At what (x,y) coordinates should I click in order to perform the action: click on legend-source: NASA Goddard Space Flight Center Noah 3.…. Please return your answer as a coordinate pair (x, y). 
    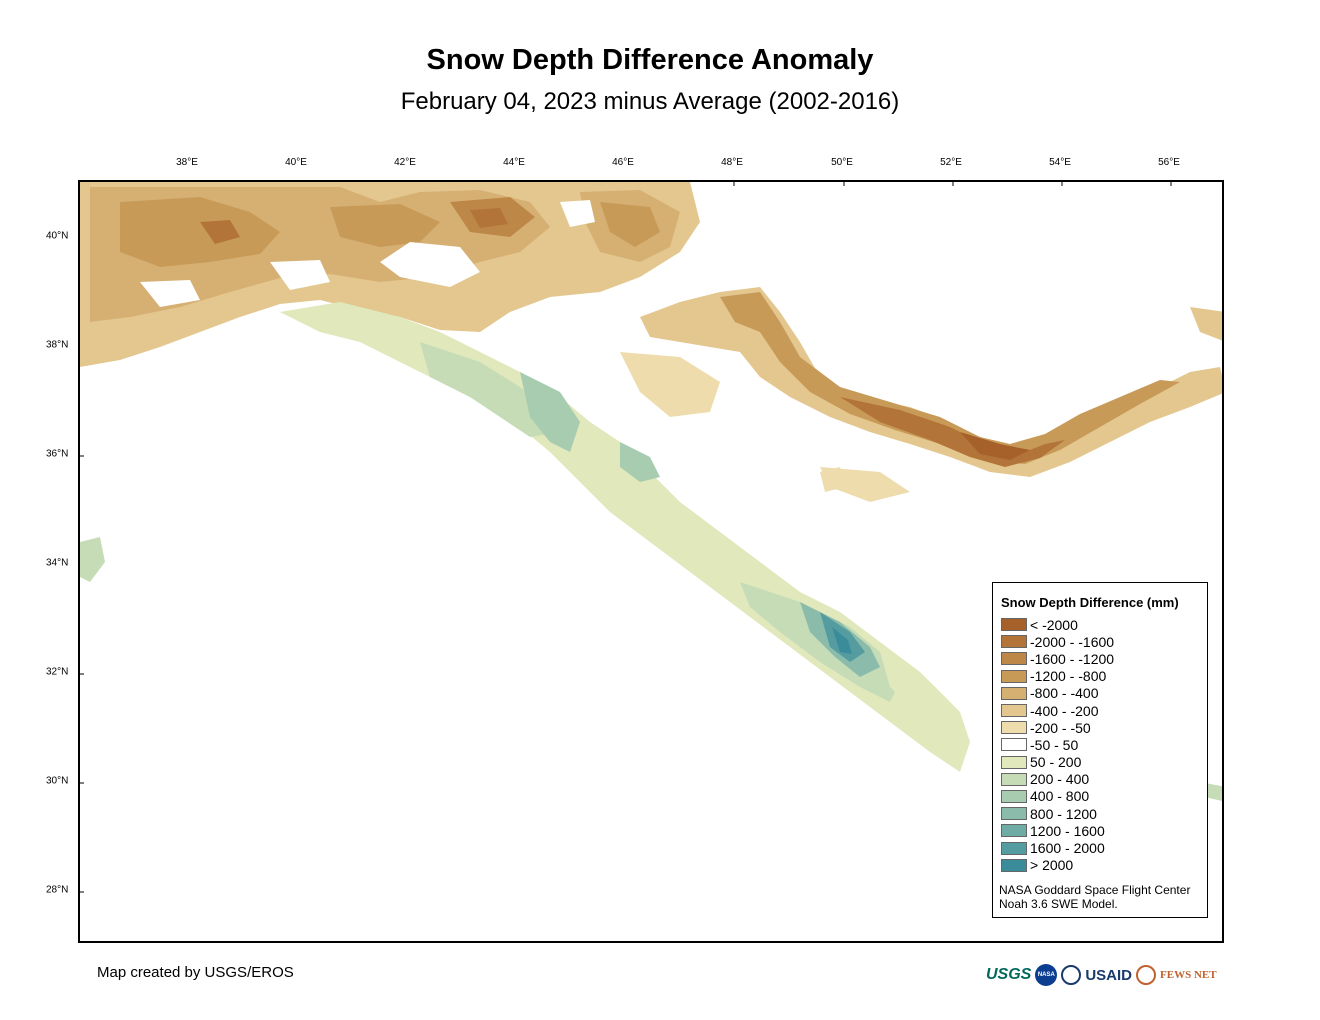
    Looking at the image, I should click on (1094, 897).